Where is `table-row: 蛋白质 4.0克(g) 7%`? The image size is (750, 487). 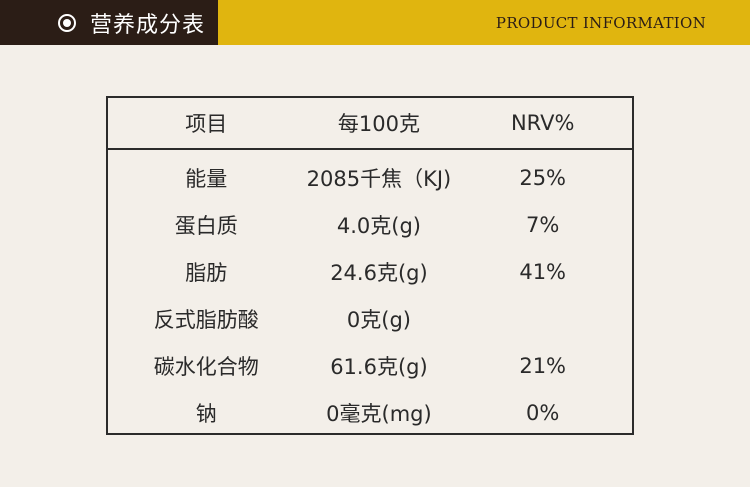 table-row: 蛋白质 4.0克(g) 7% is located at coordinates (370, 224).